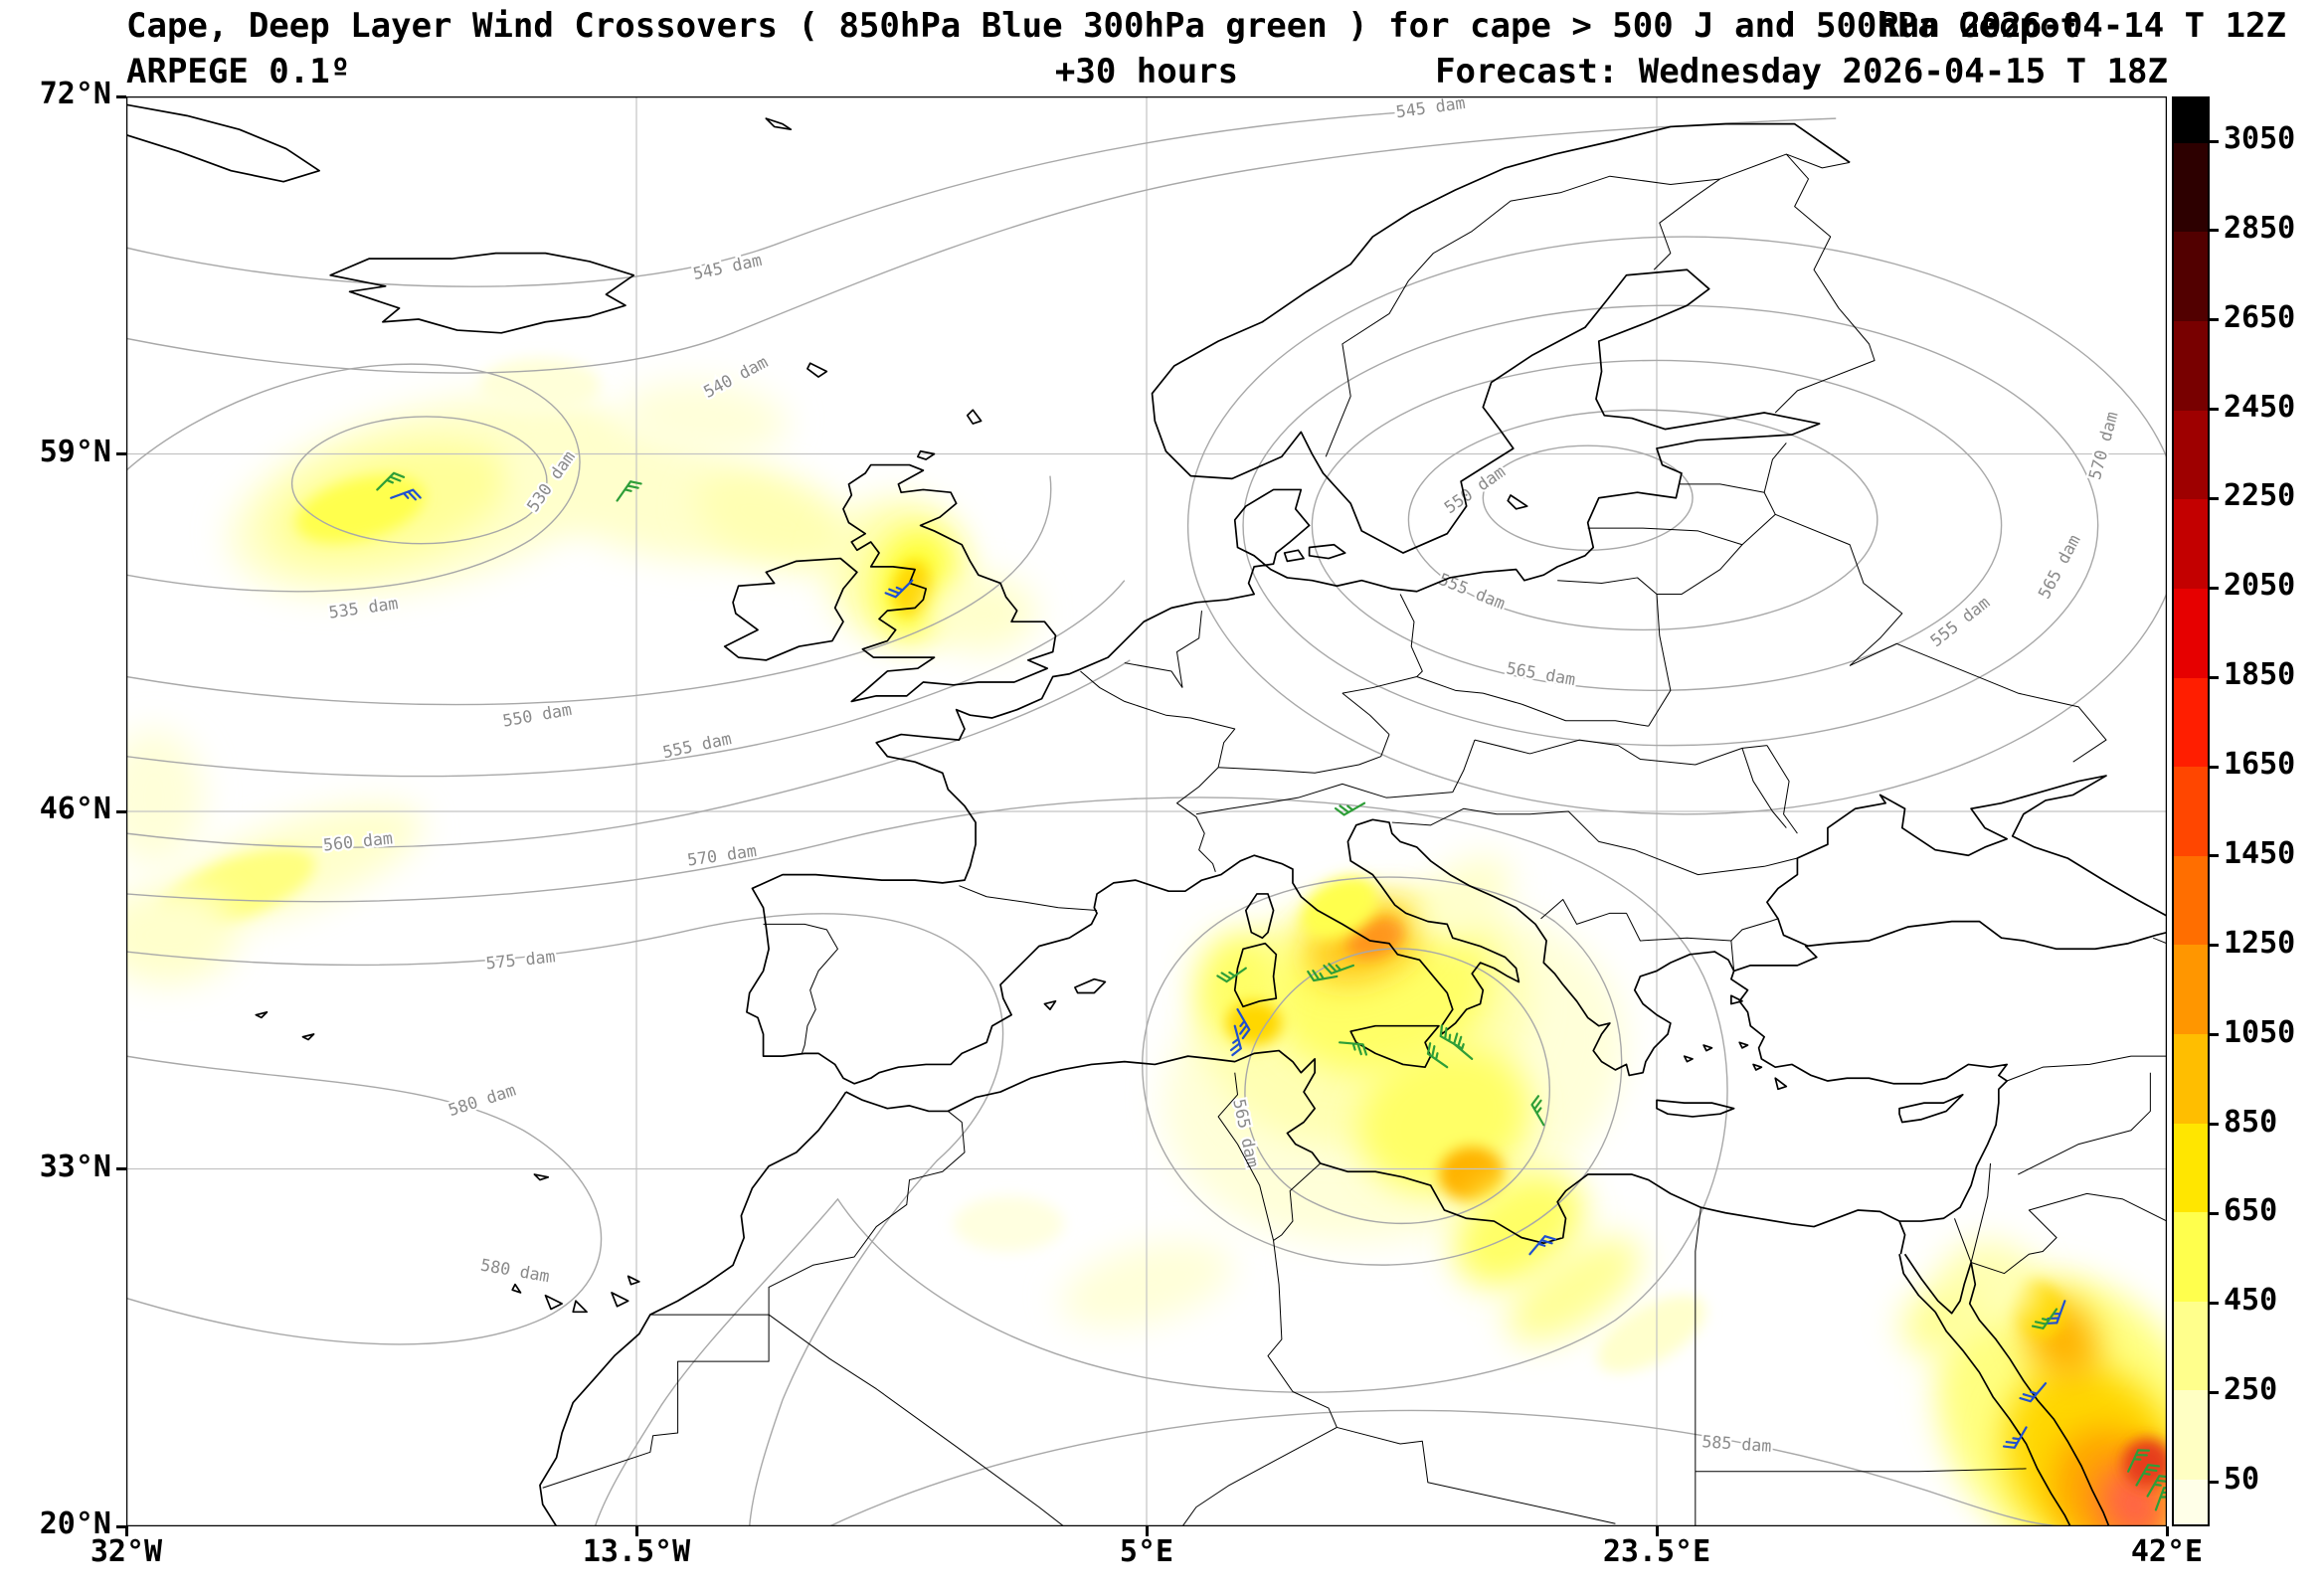  I want to click on colorbar-tick-label: 850, so click(2251, 1122).